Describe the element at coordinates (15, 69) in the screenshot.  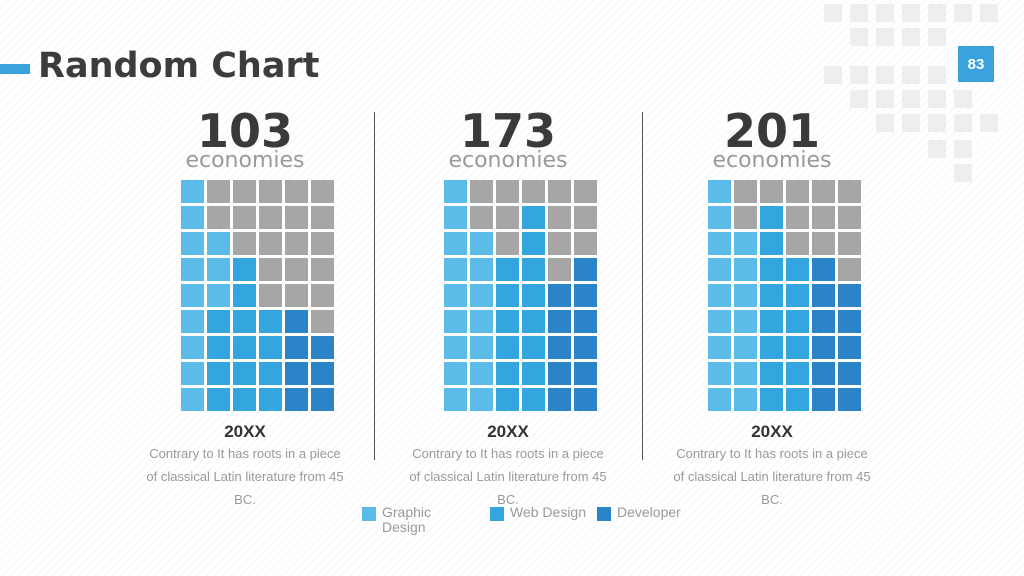
I see `title-accent-bar` at that location.